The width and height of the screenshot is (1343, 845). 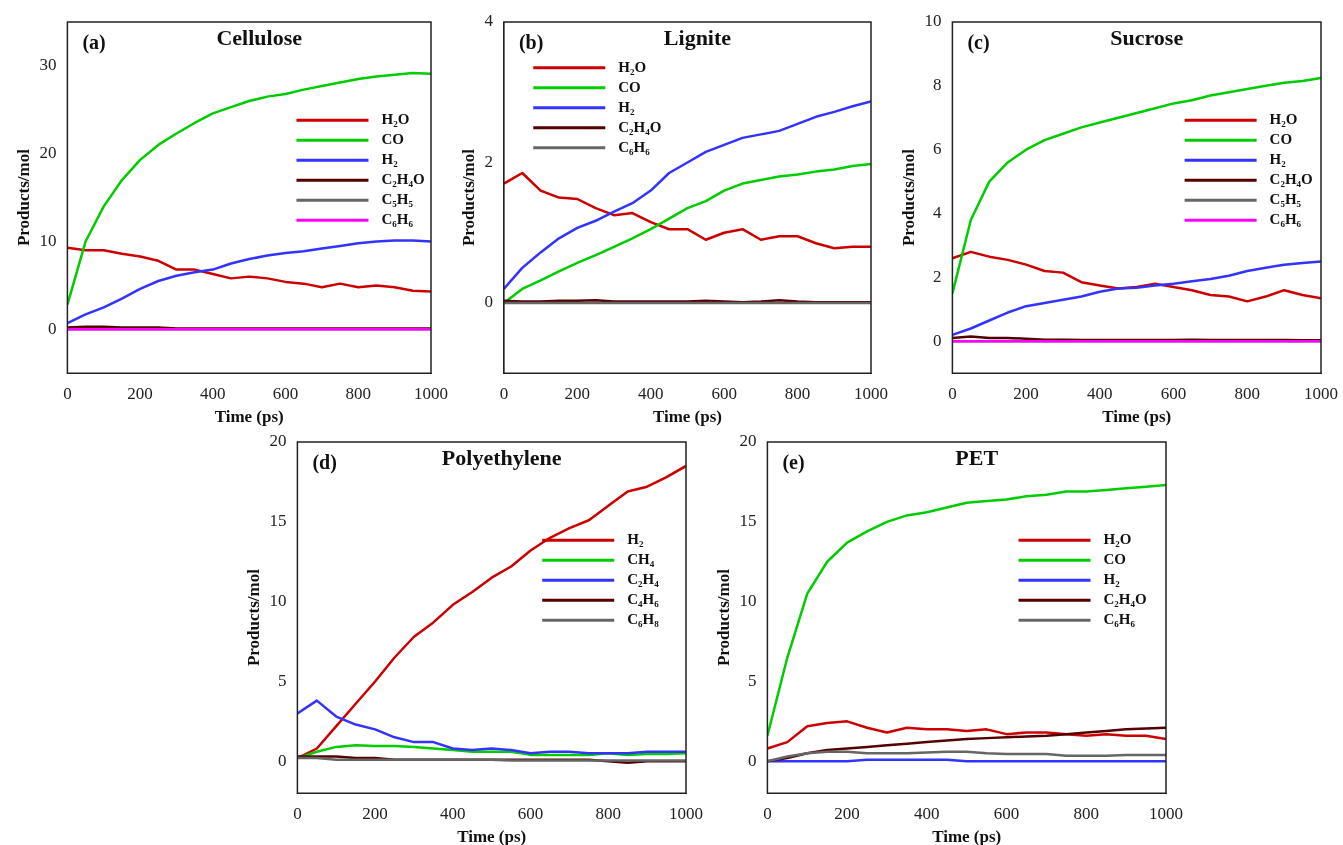 I want to click on annotation: (b), so click(x=531, y=43).